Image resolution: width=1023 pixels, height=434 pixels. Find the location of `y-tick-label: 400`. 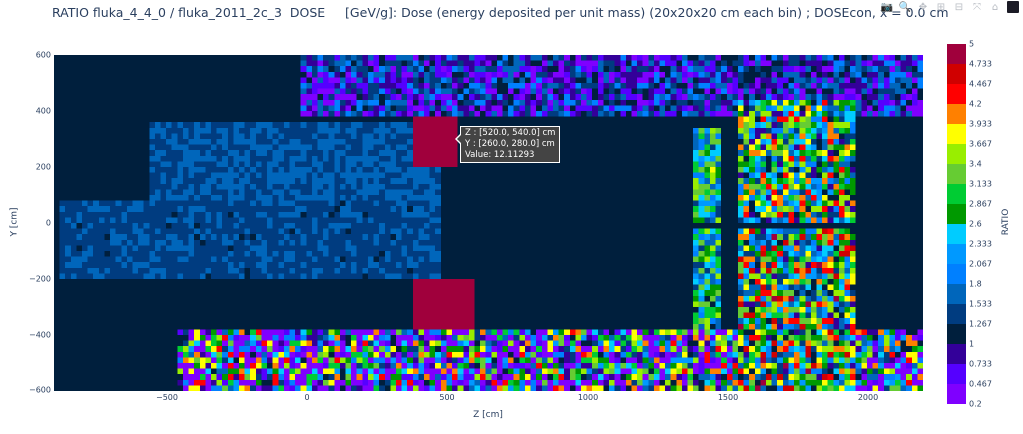

y-tick-label: 400 is located at coordinates (43, 111).